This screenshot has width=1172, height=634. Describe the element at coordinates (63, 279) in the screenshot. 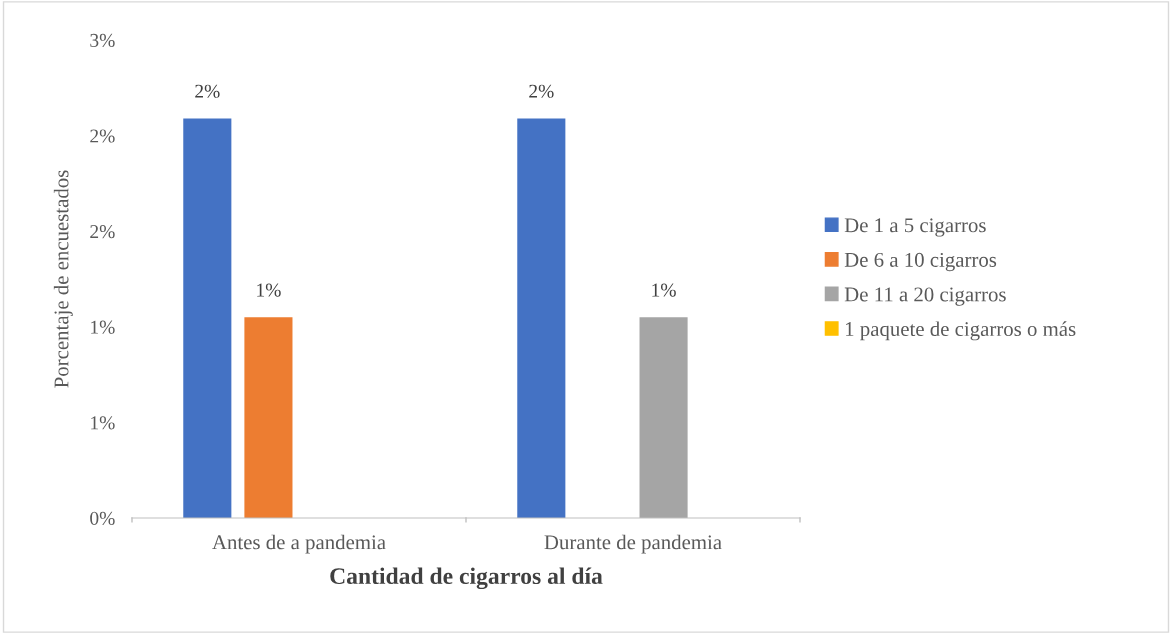

I see `y-axis-title: Porcentaje de encuestados` at that location.